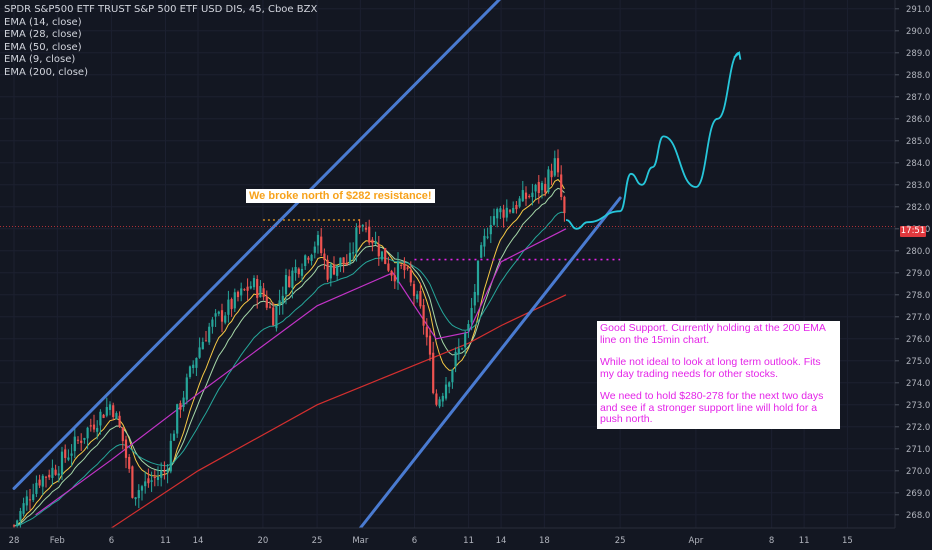 Image resolution: width=932 pixels, height=550 pixels. Describe the element at coordinates (918, 54) in the screenshot. I see `price-tick-label: 289.0` at that location.